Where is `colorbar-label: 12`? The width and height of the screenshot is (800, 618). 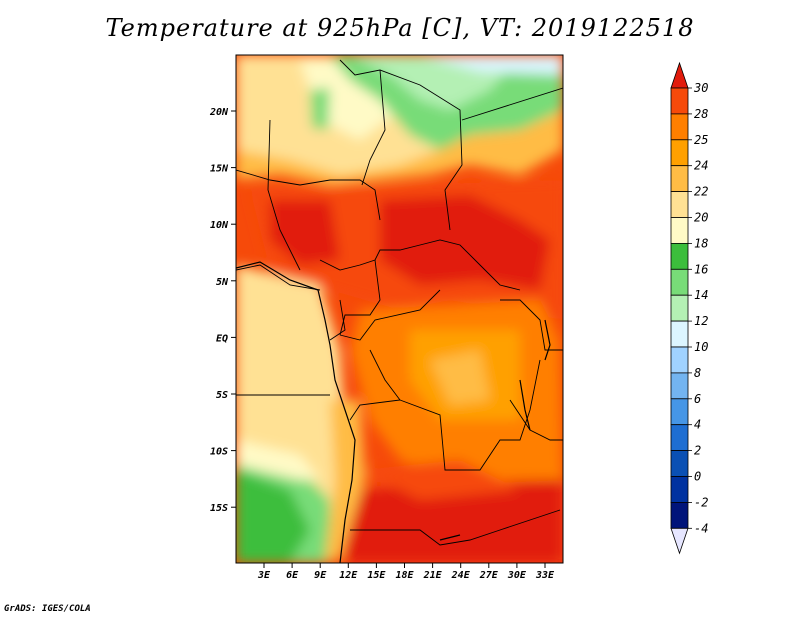 colorbar-label: 12 is located at coordinates (701, 321).